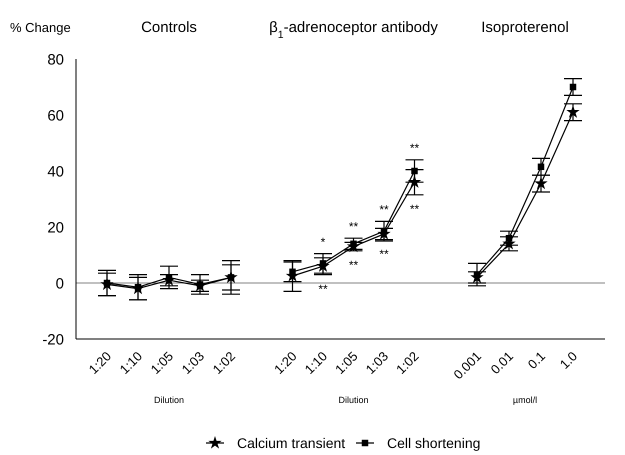 This screenshot has height=455, width=625. I want to click on y-tick-label: -20, so click(53, 339).